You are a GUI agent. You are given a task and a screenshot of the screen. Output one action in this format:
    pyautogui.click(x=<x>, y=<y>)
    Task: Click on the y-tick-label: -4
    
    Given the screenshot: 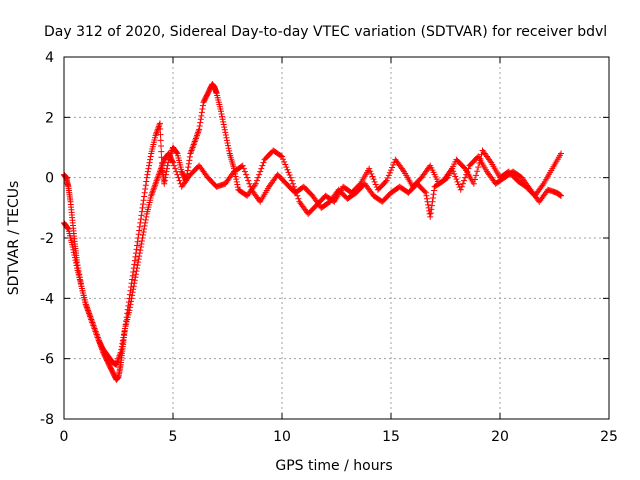 What is the action you would take?
    pyautogui.click(x=47, y=299)
    